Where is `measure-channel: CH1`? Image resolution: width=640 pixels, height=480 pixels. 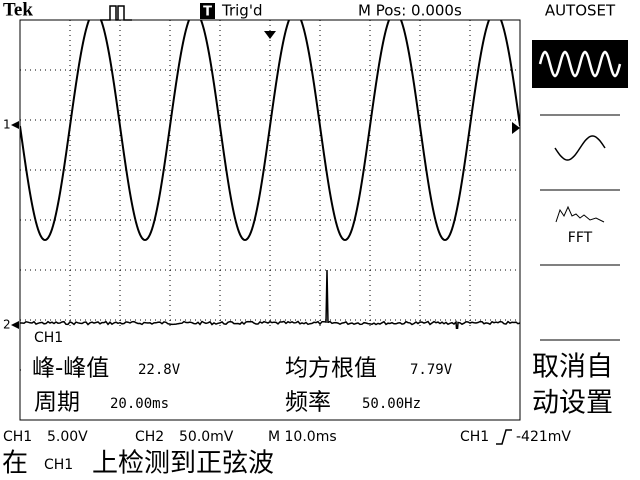
measure-channel: CH1 is located at coordinates (48, 338).